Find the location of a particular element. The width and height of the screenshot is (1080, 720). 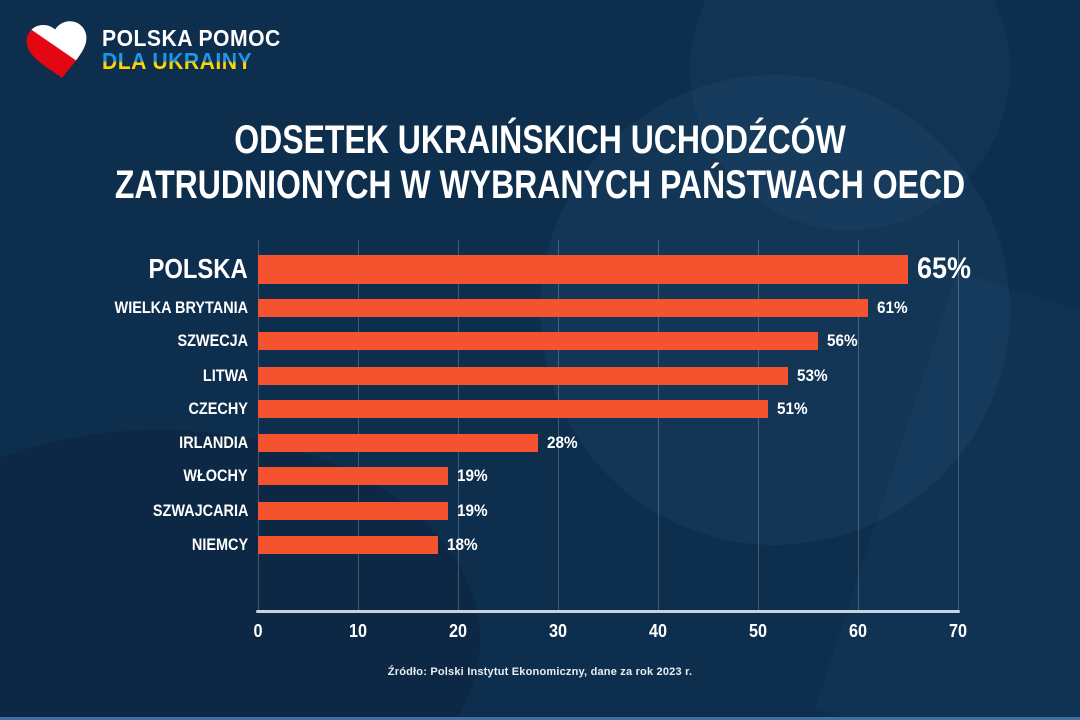

country-label: SZWECJA is located at coordinates (212, 340).